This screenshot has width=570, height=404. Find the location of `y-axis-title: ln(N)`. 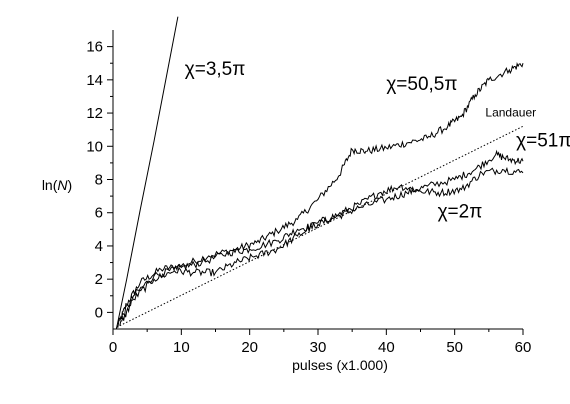

y-axis-title: ln(N) is located at coordinates (57, 185).